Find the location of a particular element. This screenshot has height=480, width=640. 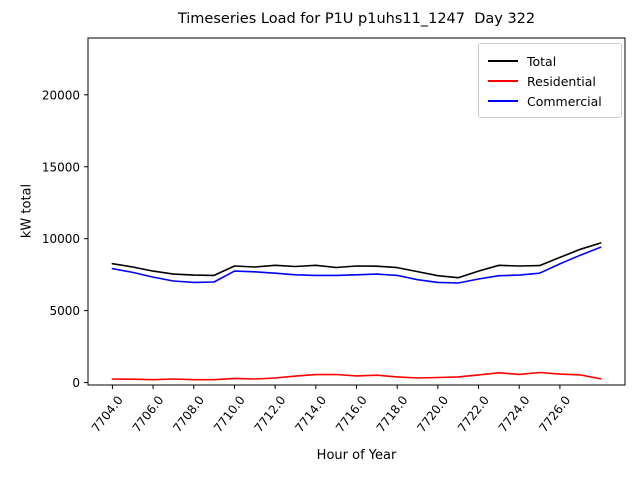

x-tick-label: 7722.0 is located at coordinates (473, 414).